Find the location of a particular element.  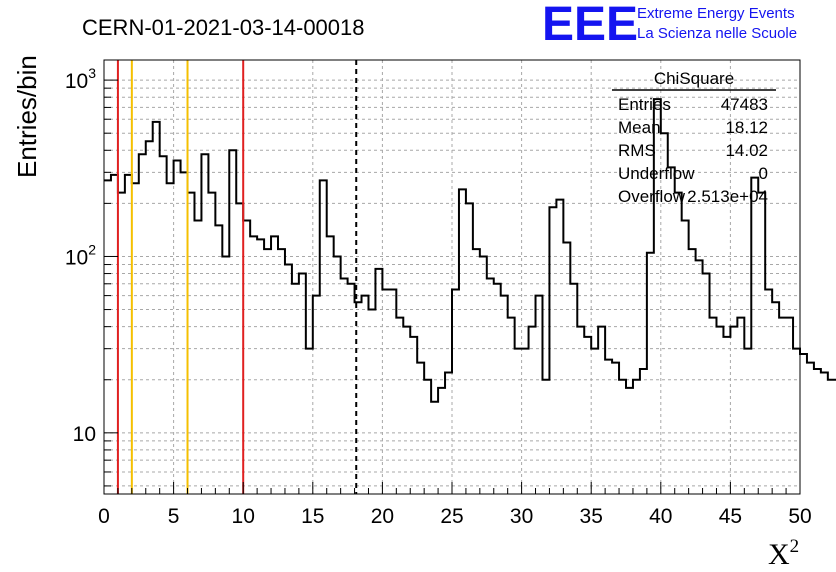

stats-label-entries: Entries is located at coordinates (644, 104).